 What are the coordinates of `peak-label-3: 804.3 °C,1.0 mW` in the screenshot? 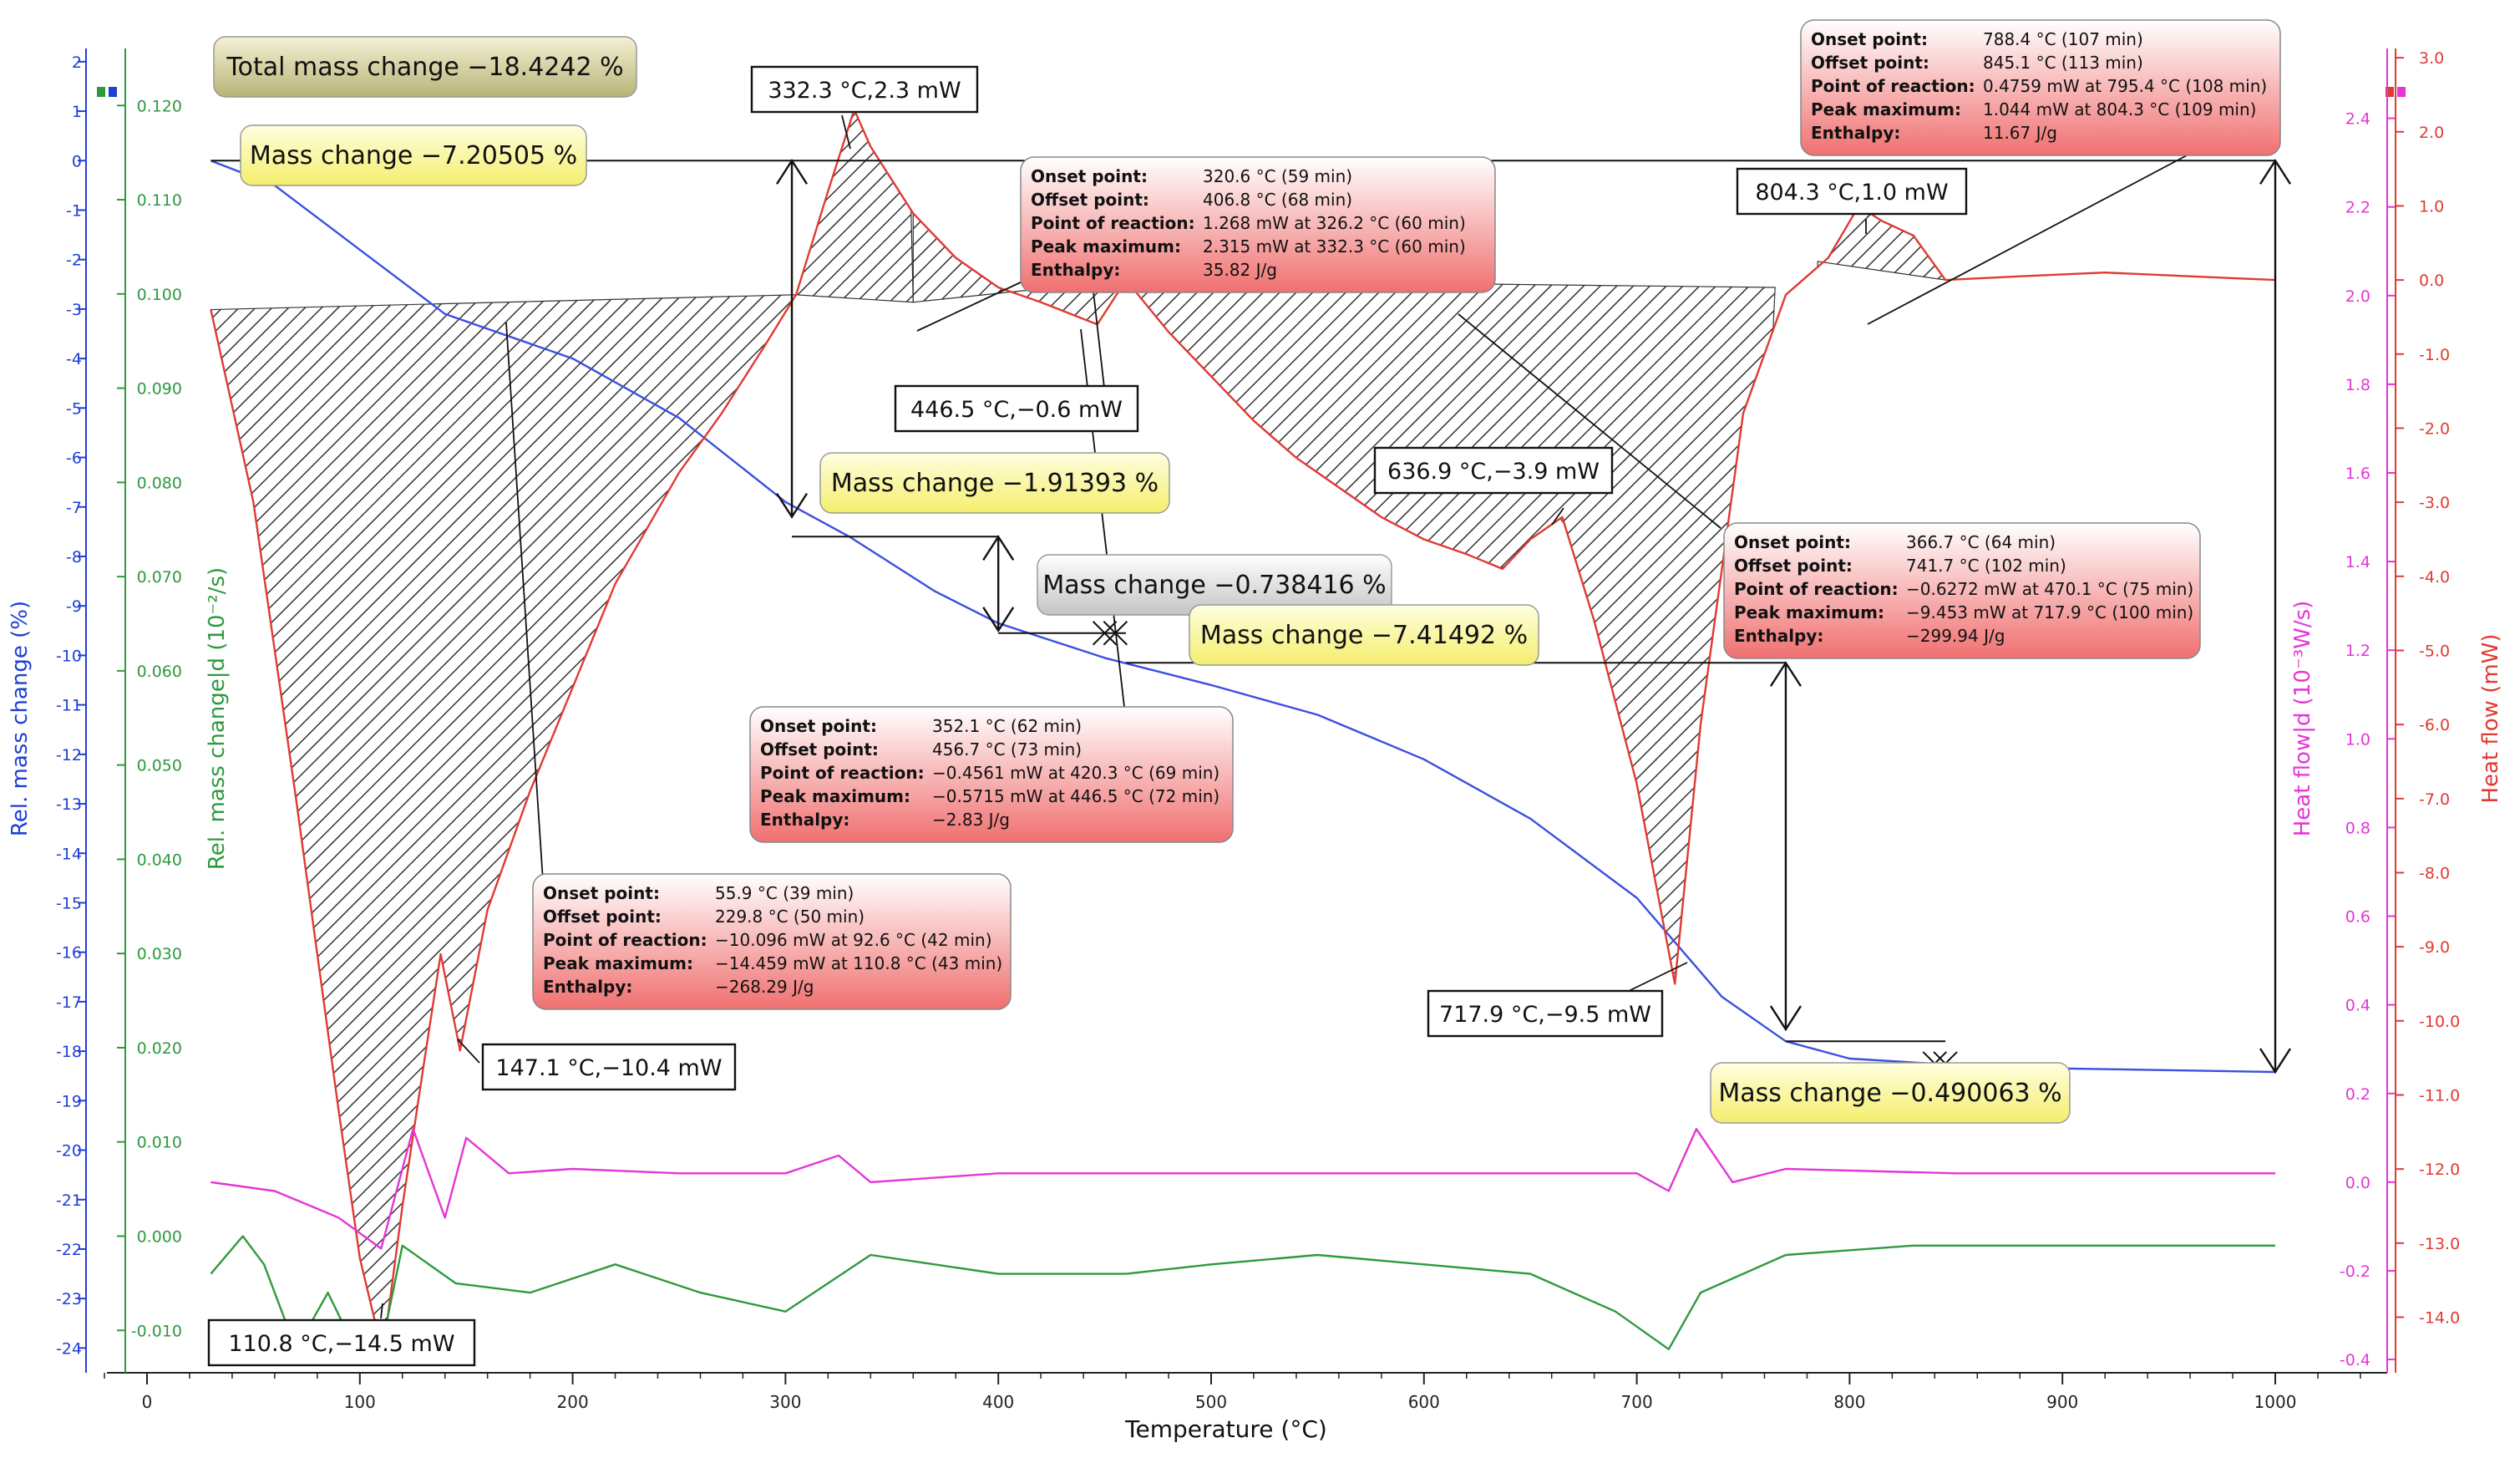 It's located at (1851, 193).